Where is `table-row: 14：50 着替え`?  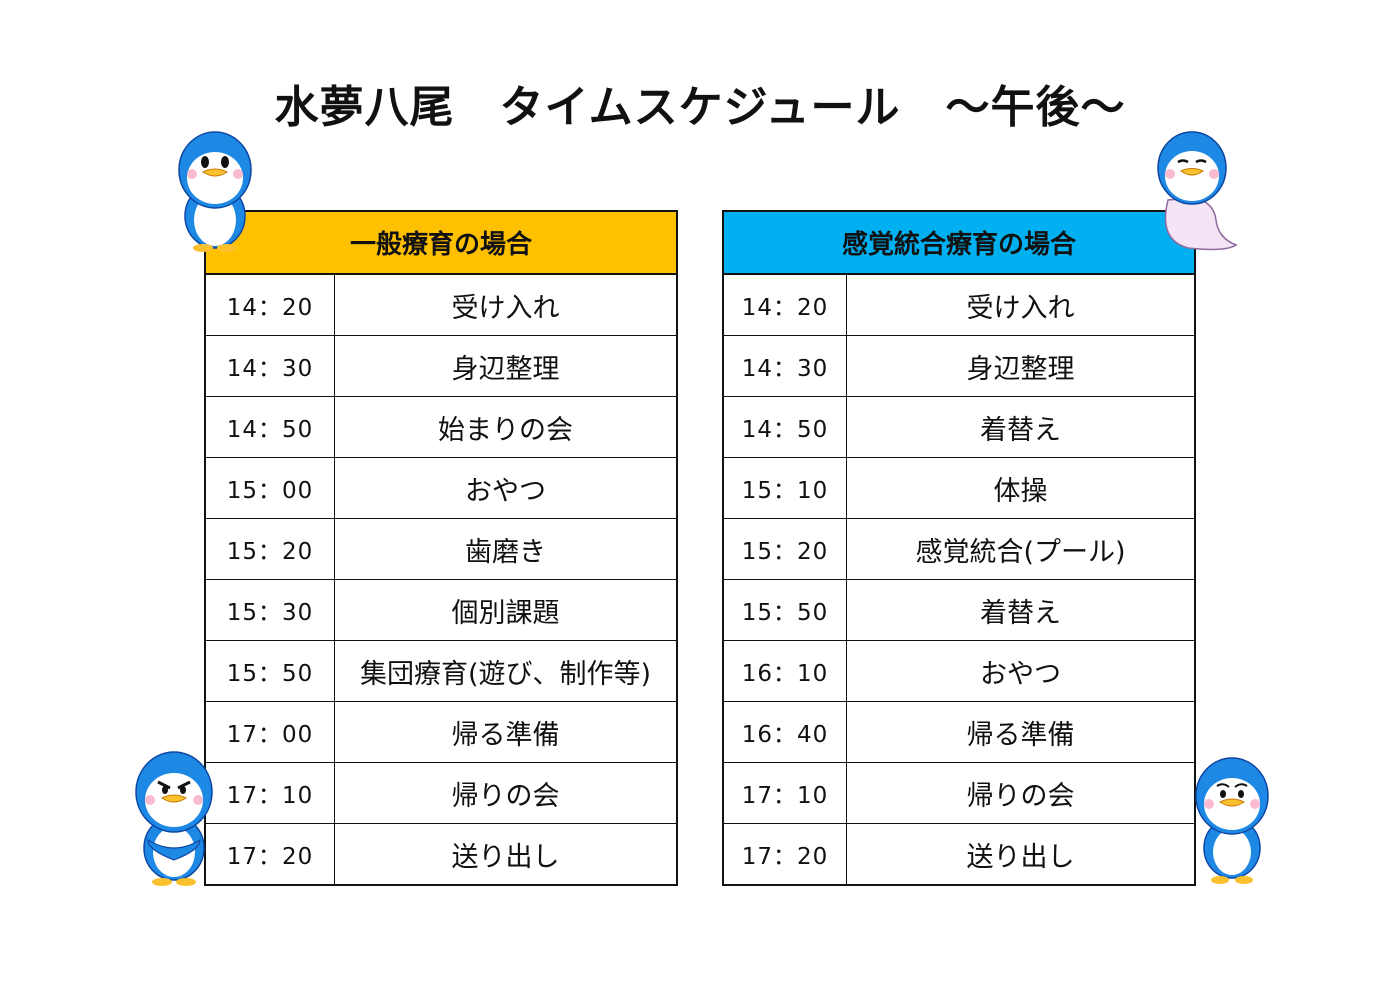 table-row: 14：50 着替え is located at coordinates (959, 427).